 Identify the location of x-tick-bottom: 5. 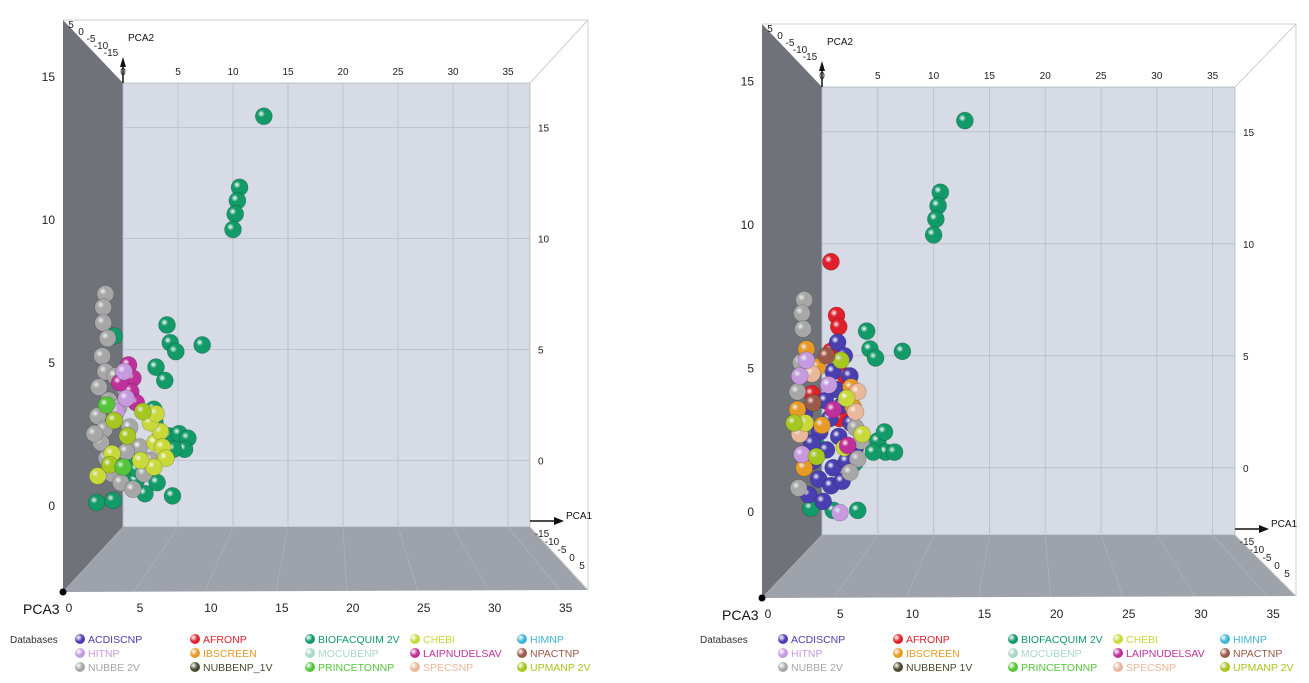
(140, 608).